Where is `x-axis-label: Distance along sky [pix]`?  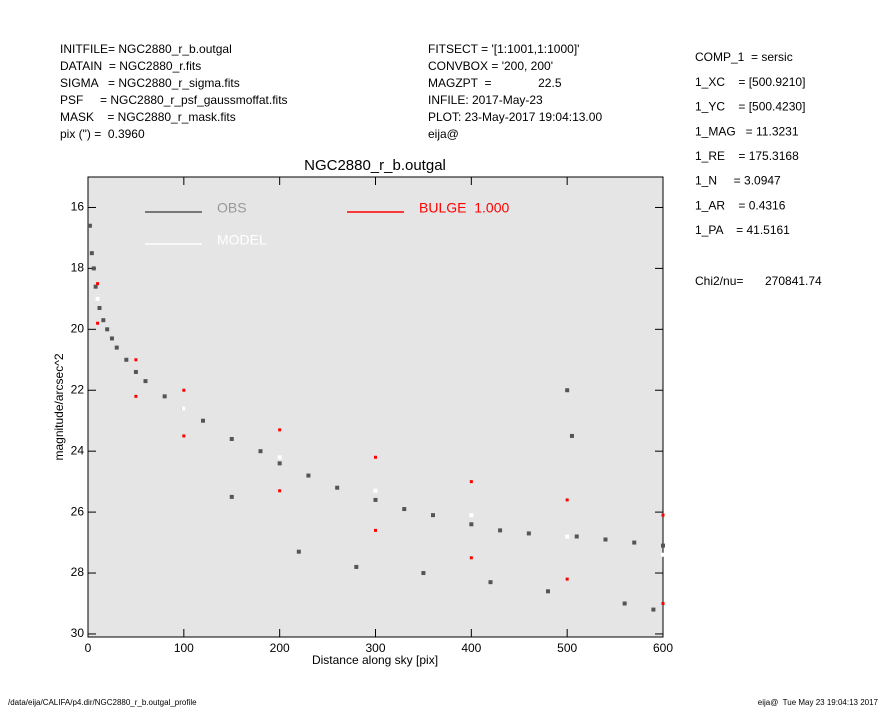 x-axis-label: Distance along sky [pix] is located at coordinates (375, 660).